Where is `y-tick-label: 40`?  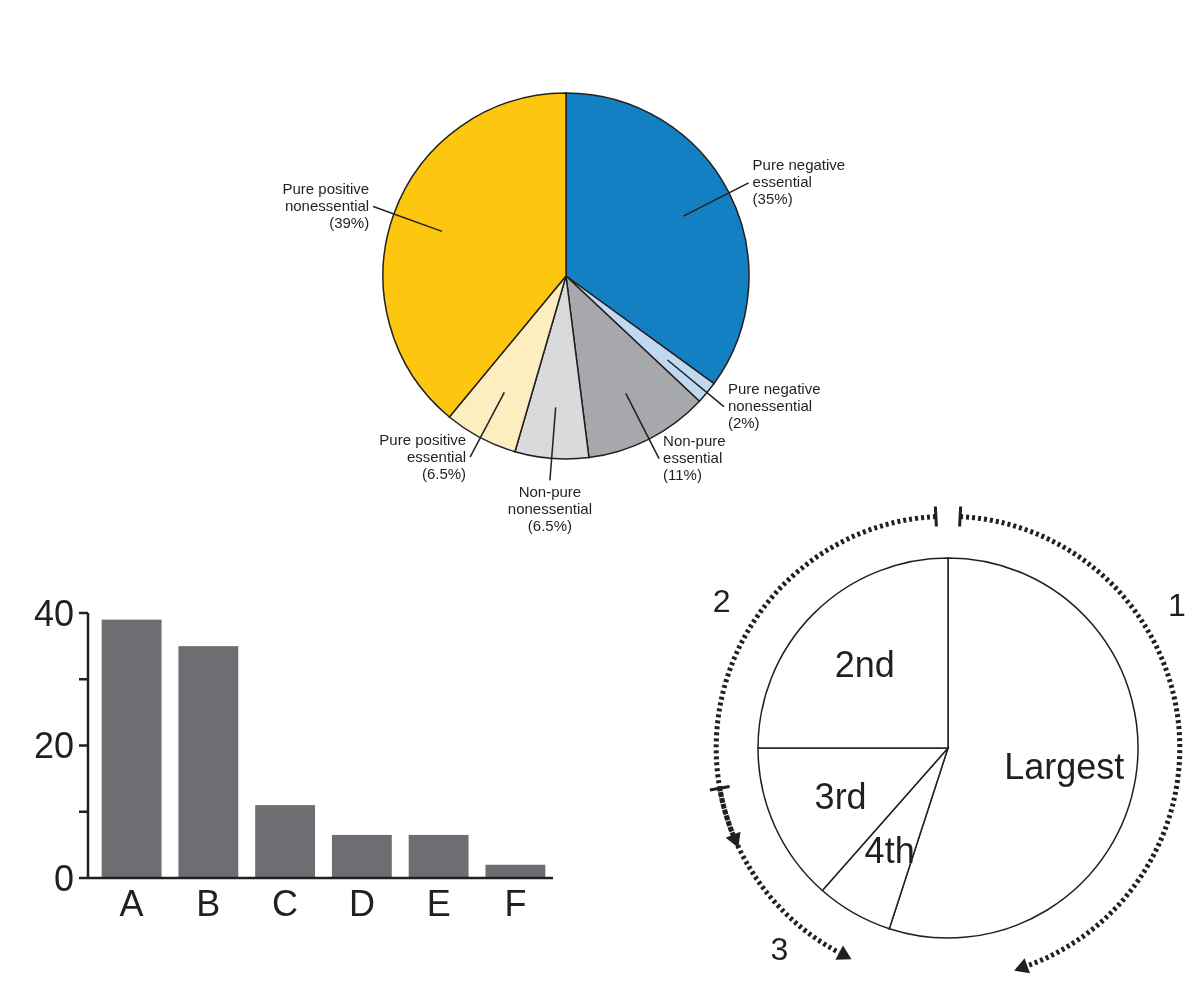 y-tick-label: 40 is located at coordinates (53, 613).